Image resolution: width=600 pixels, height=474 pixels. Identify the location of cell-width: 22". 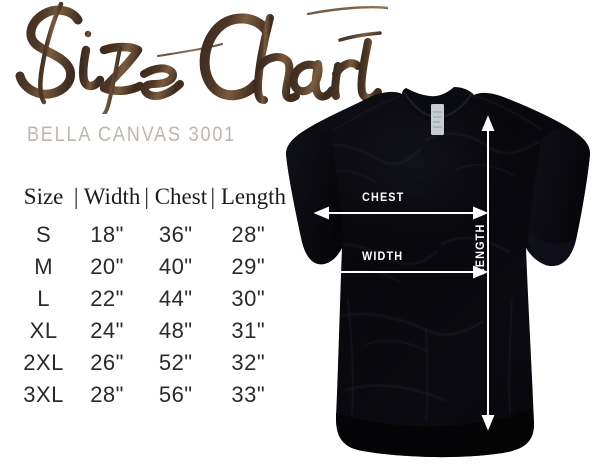
(107, 298).